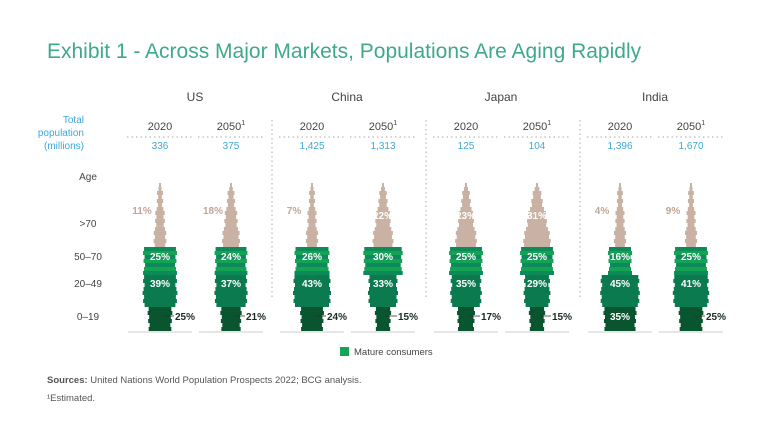  What do you see at coordinates (382, 146) in the screenshot?
I see `population-value: 1,313` at bounding box center [382, 146].